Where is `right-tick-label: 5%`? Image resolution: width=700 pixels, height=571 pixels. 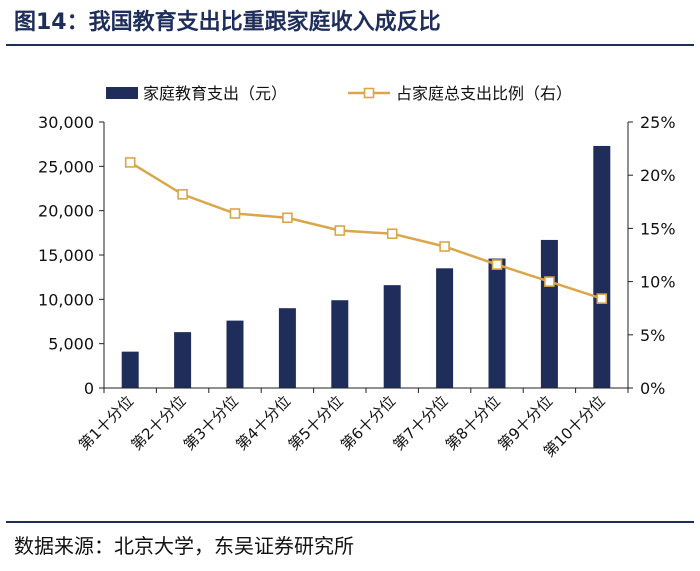 right-tick-label: 5% is located at coordinates (652, 335).